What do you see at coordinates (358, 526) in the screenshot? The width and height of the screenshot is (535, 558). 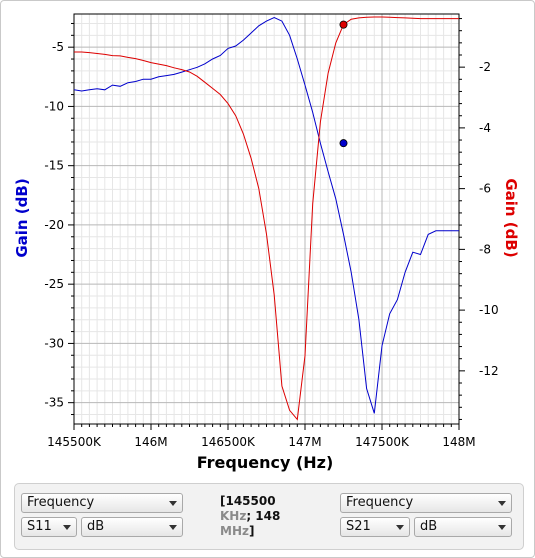 I see `right-param-value: S21` at bounding box center [358, 526].